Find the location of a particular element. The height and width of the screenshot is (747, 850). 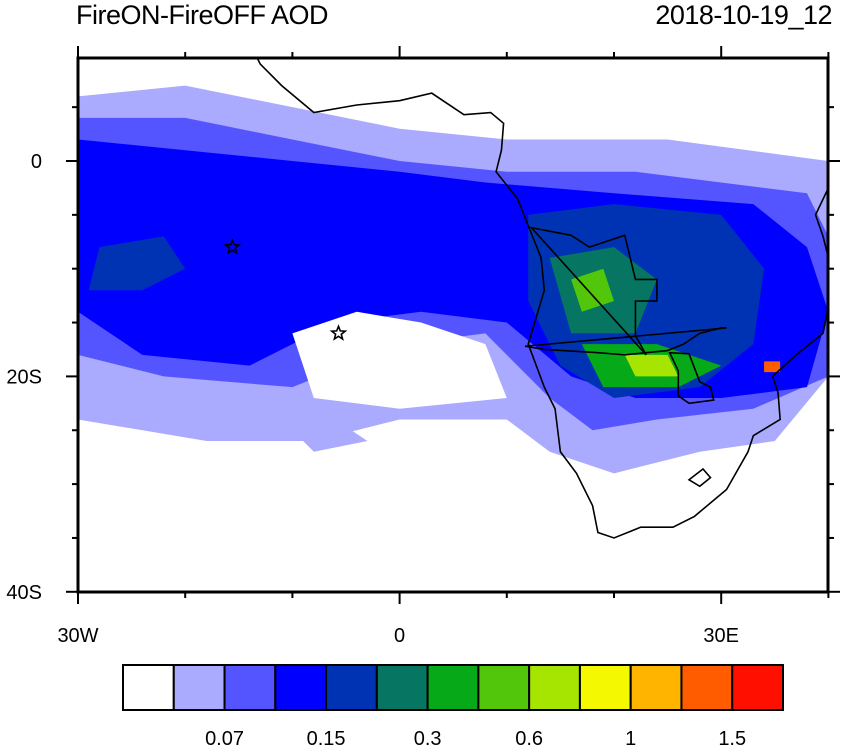

y-tick-label: 0 is located at coordinates (36, 162).